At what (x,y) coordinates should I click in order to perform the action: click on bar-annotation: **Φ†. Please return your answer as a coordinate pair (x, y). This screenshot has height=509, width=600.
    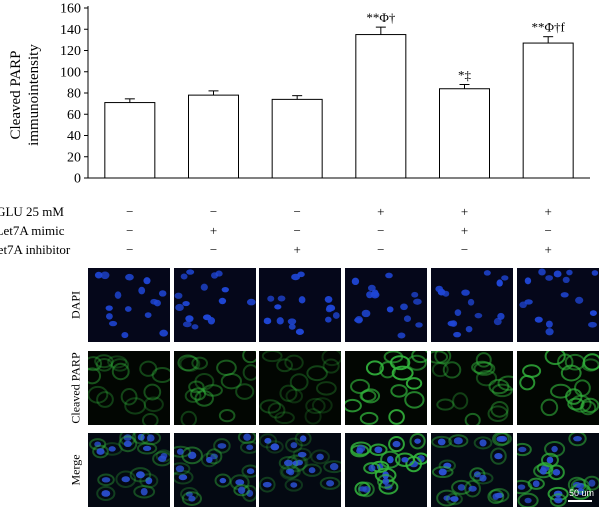
    Looking at the image, I should click on (381, 17).